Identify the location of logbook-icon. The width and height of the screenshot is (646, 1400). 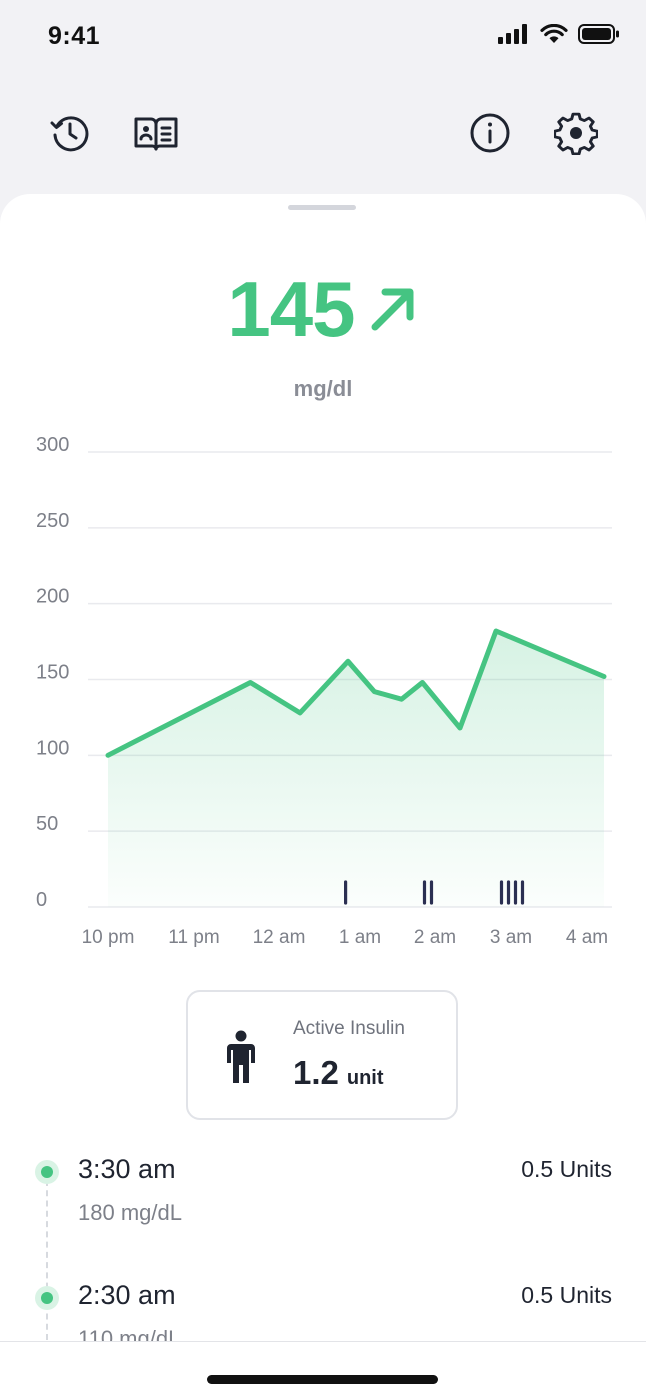
(156, 134).